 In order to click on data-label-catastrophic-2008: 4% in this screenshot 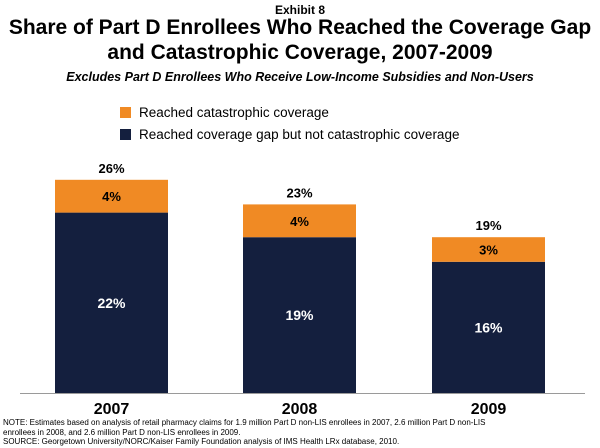, I will do `click(299, 221)`.